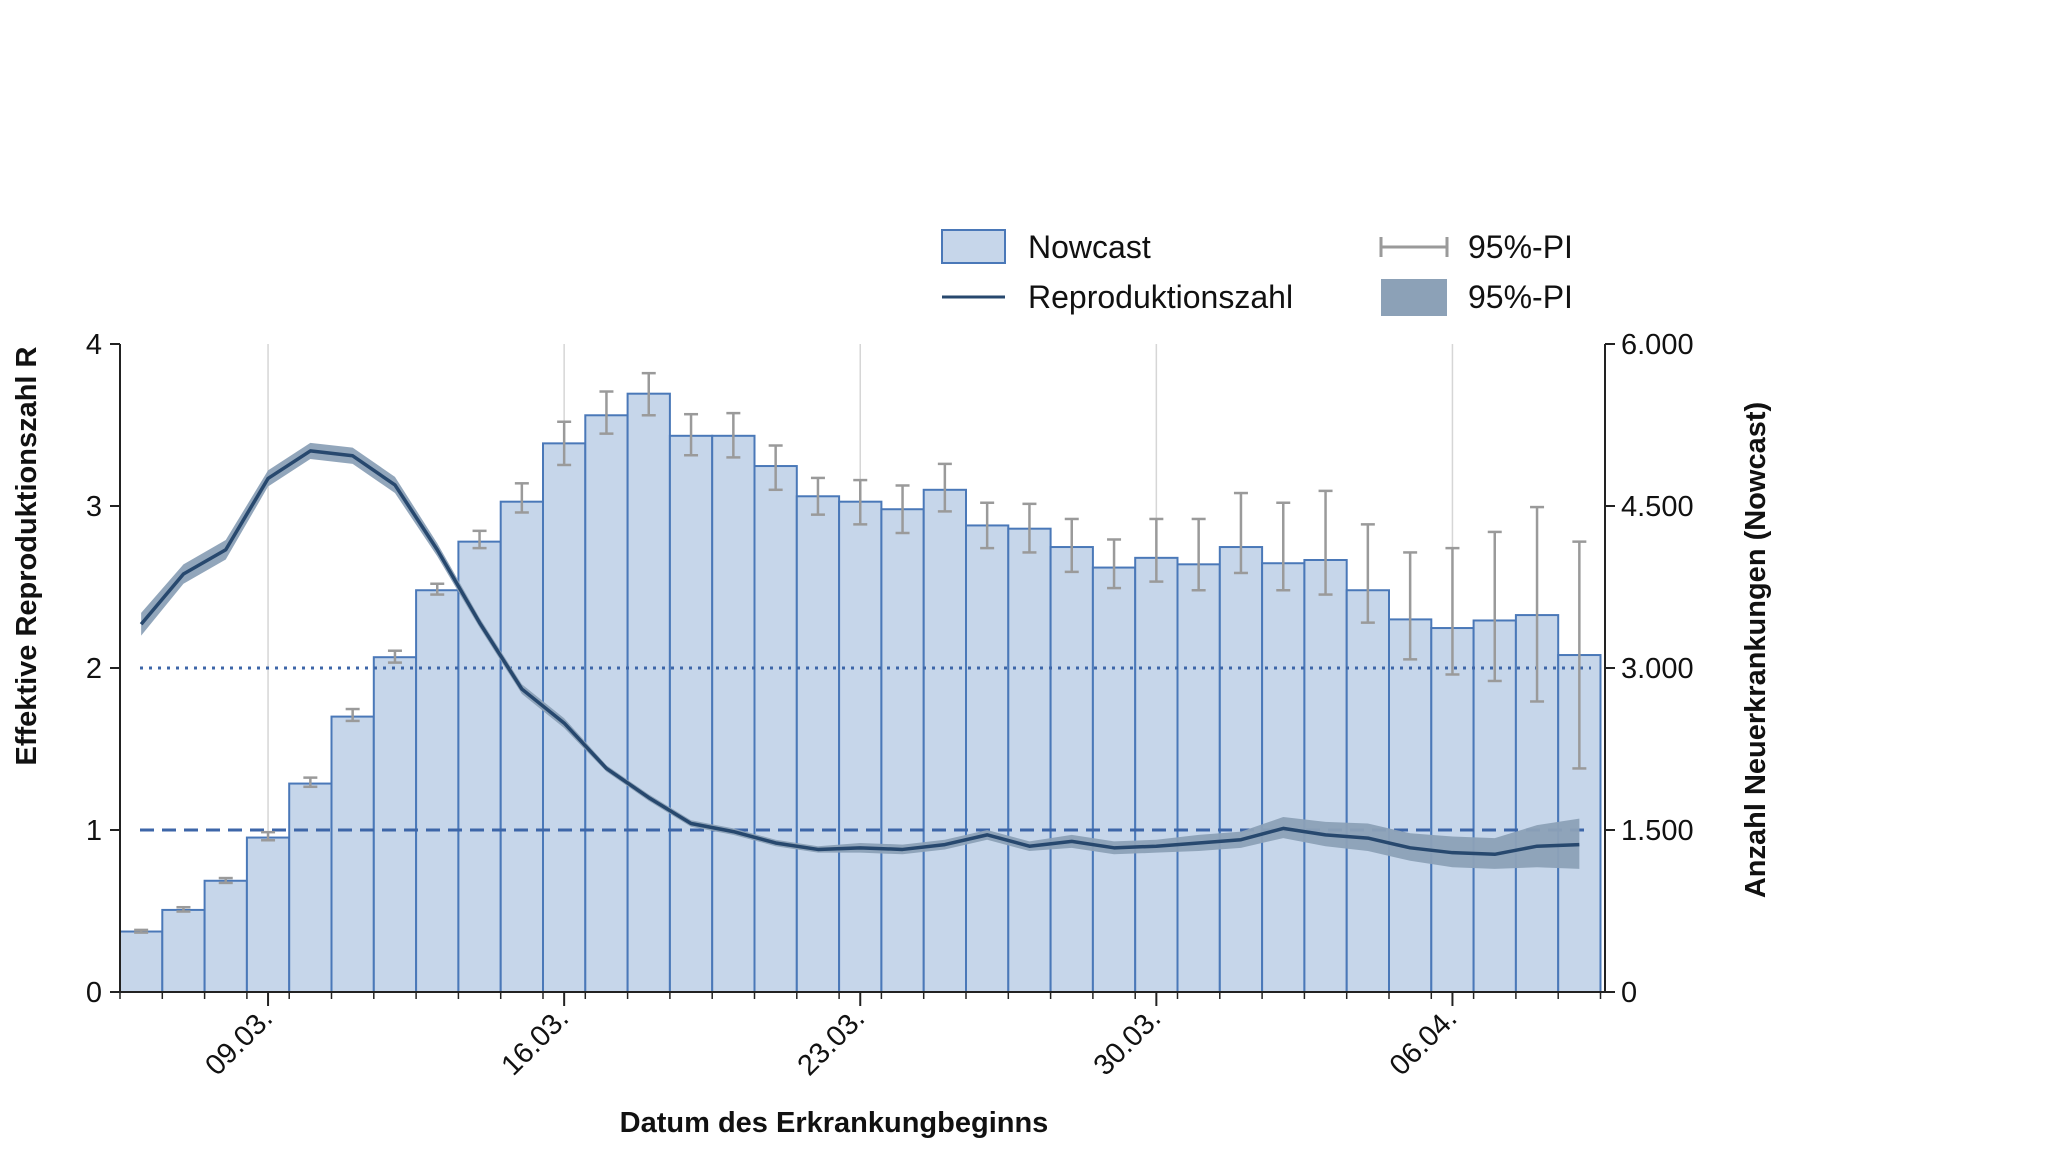 The image size is (2048, 1151). Describe the element at coordinates (1128, 1042) in the screenshot. I see `x-tick-label: 30.03.` at that location.